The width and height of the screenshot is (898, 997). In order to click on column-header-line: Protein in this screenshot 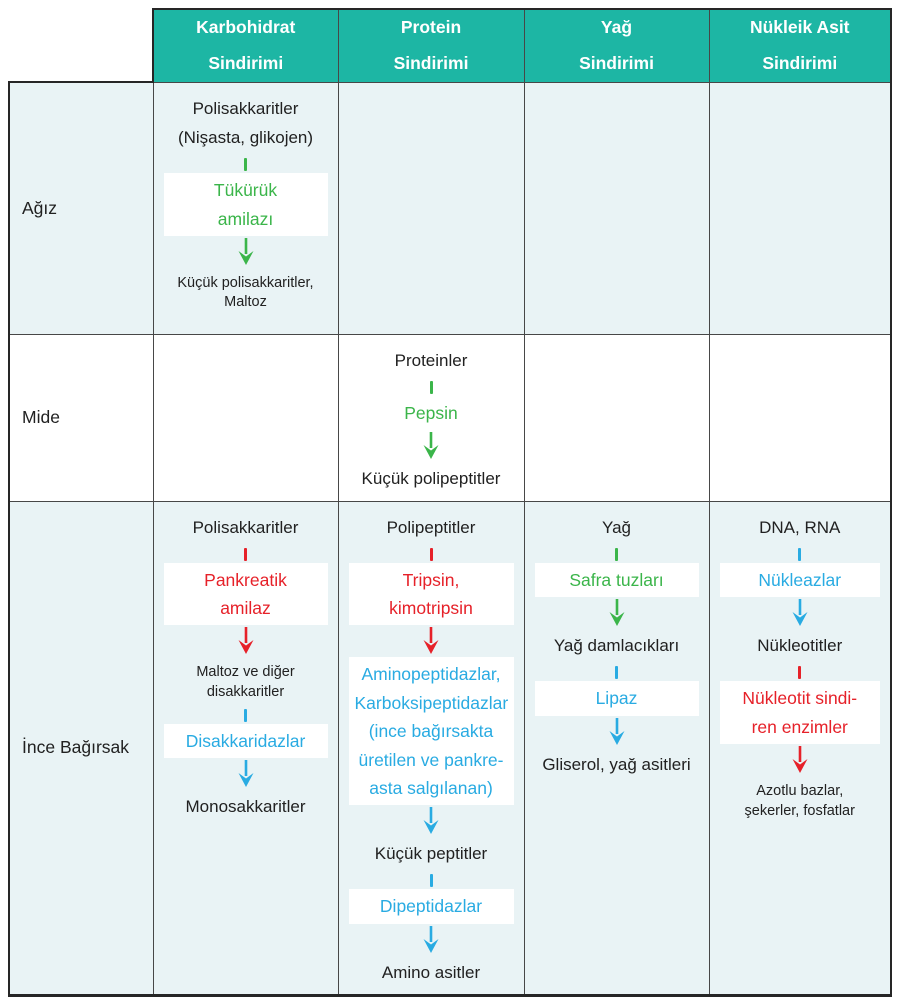, I will do `click(431, 27)`.